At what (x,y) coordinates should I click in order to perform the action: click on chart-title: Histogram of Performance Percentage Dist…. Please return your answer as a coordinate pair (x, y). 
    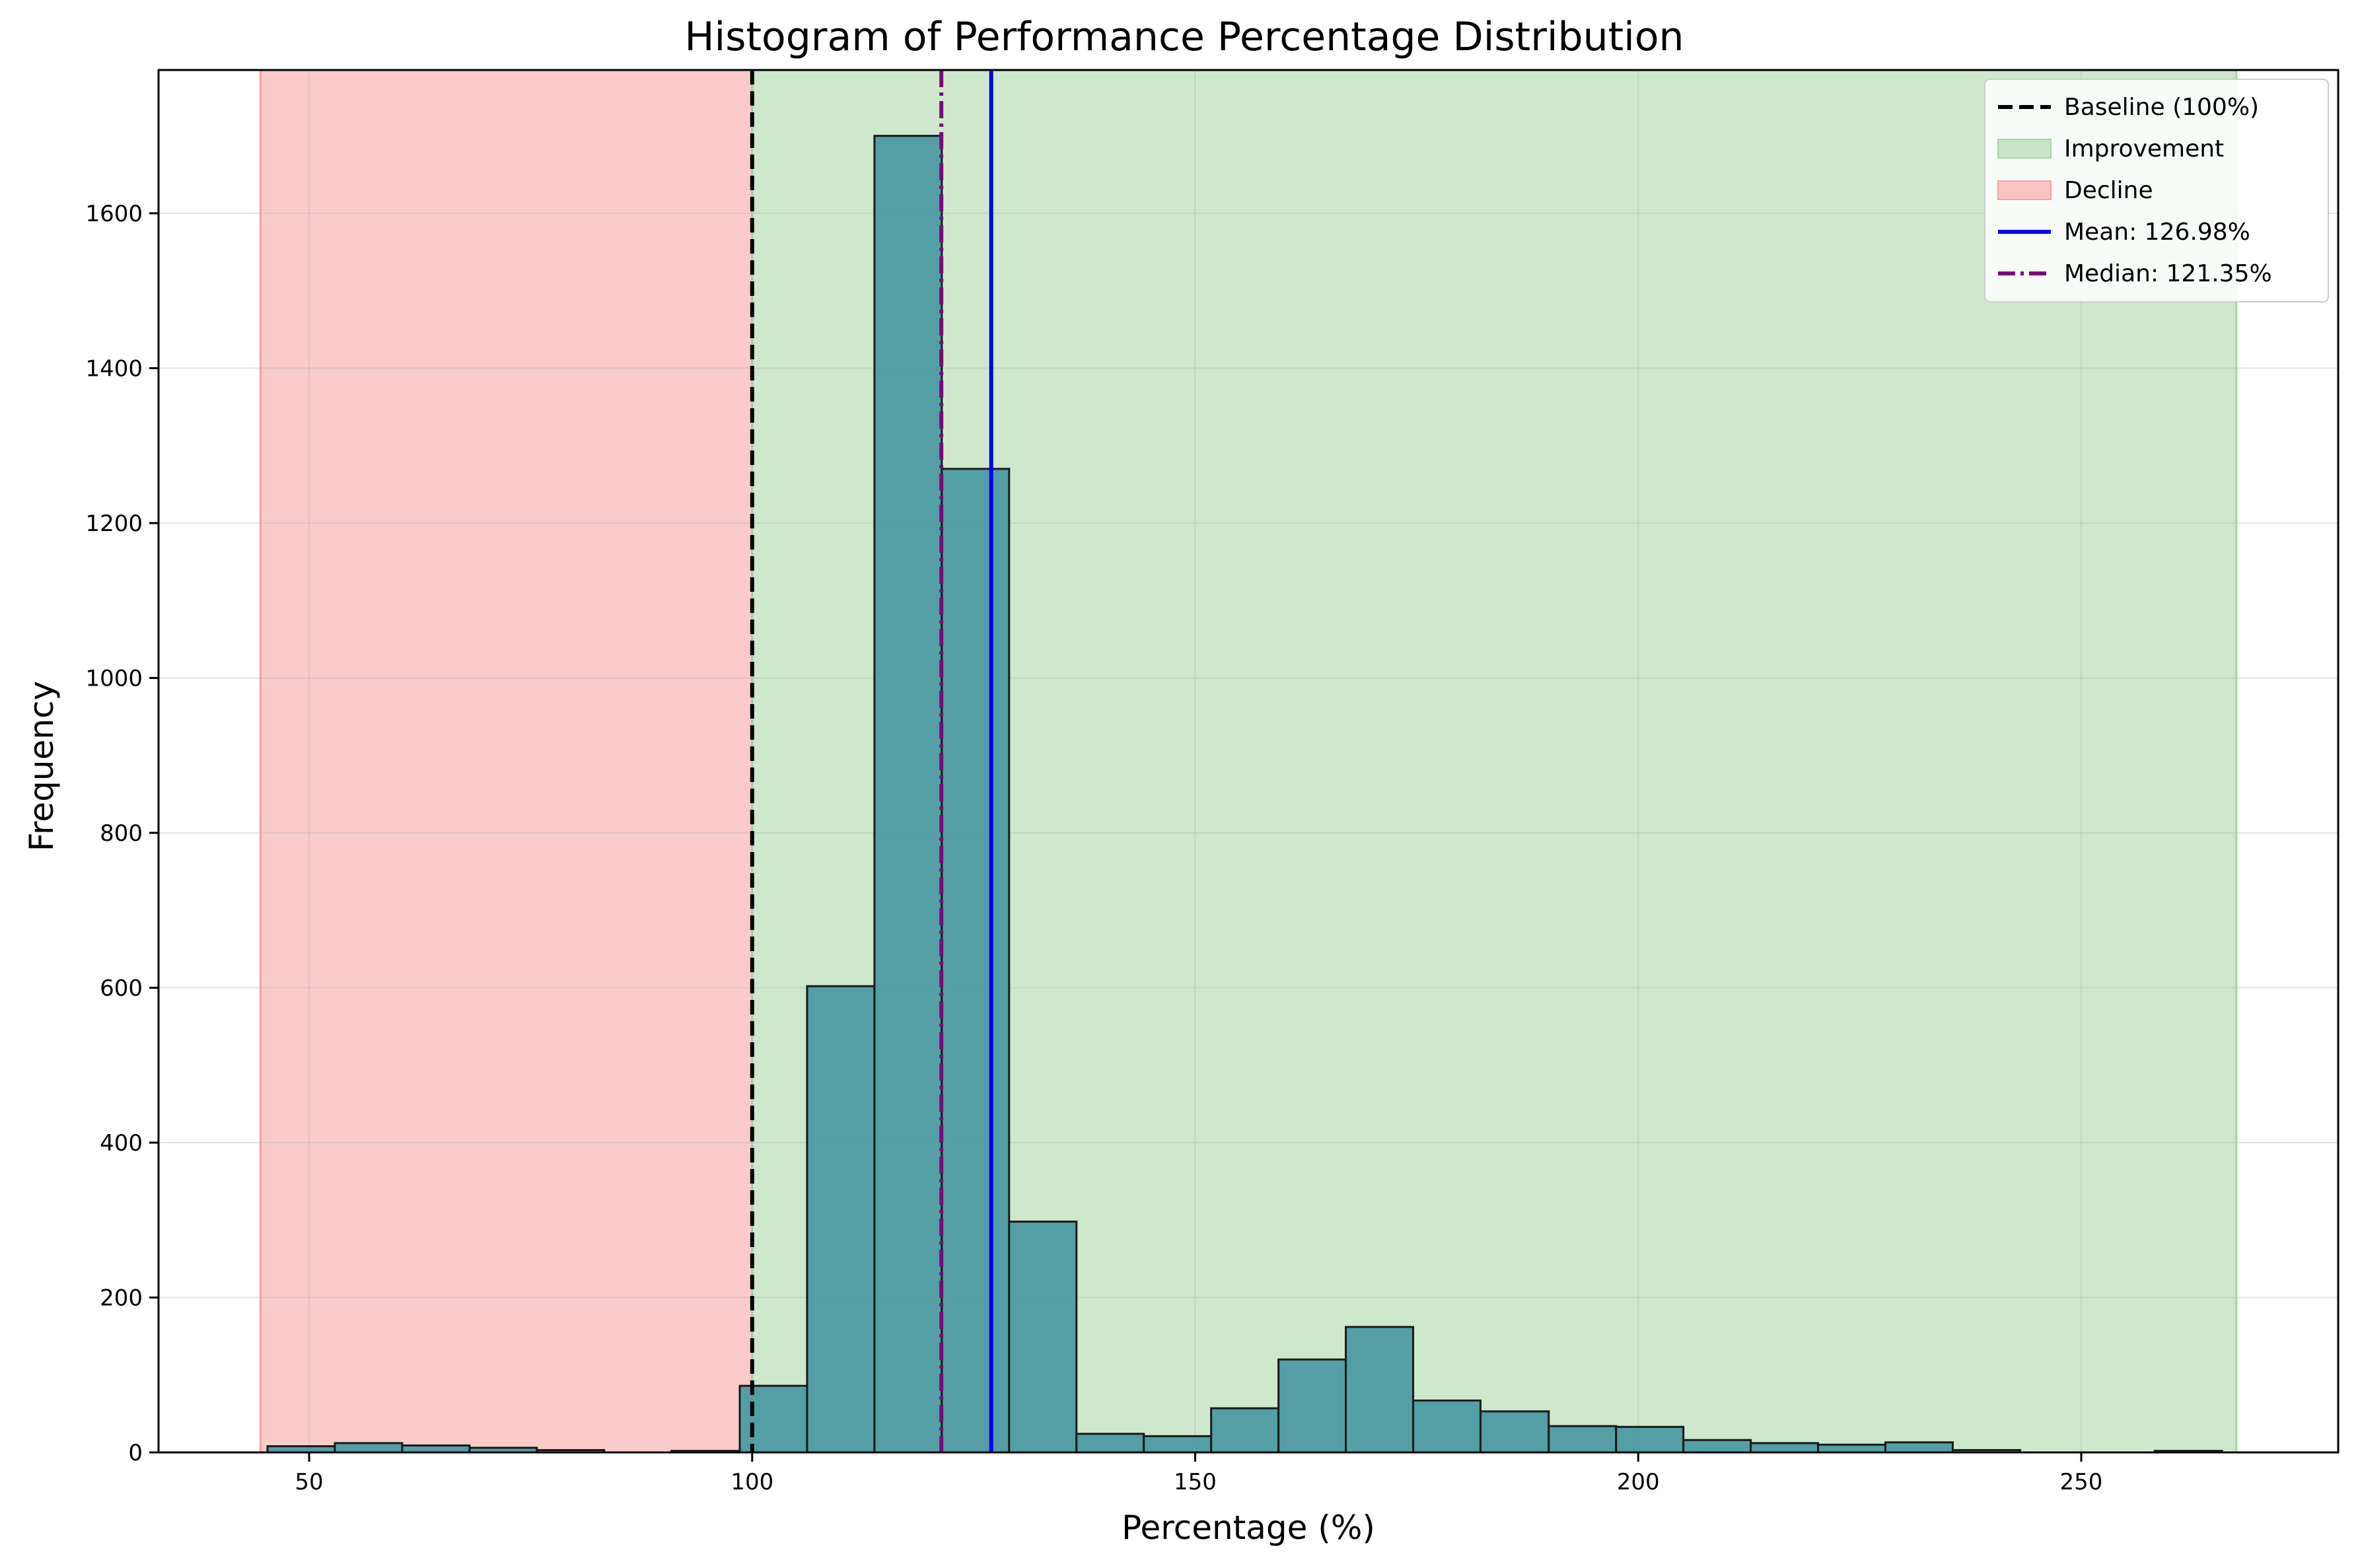
    Looking at the image, I should click on (1184, 37).